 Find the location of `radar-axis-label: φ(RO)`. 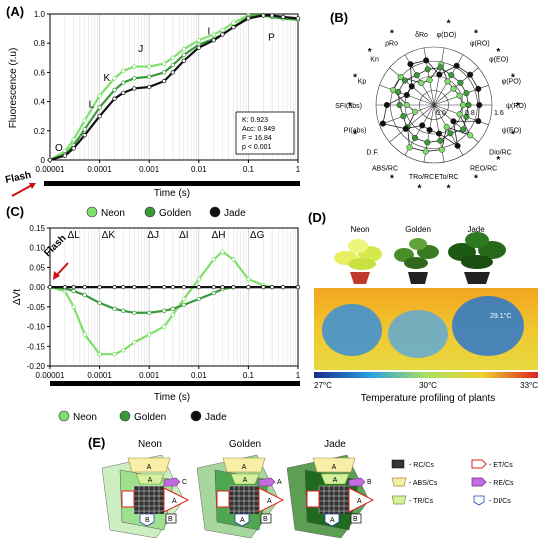

radar-axis-label: φ(RO) is located at coordinates (480, 44).